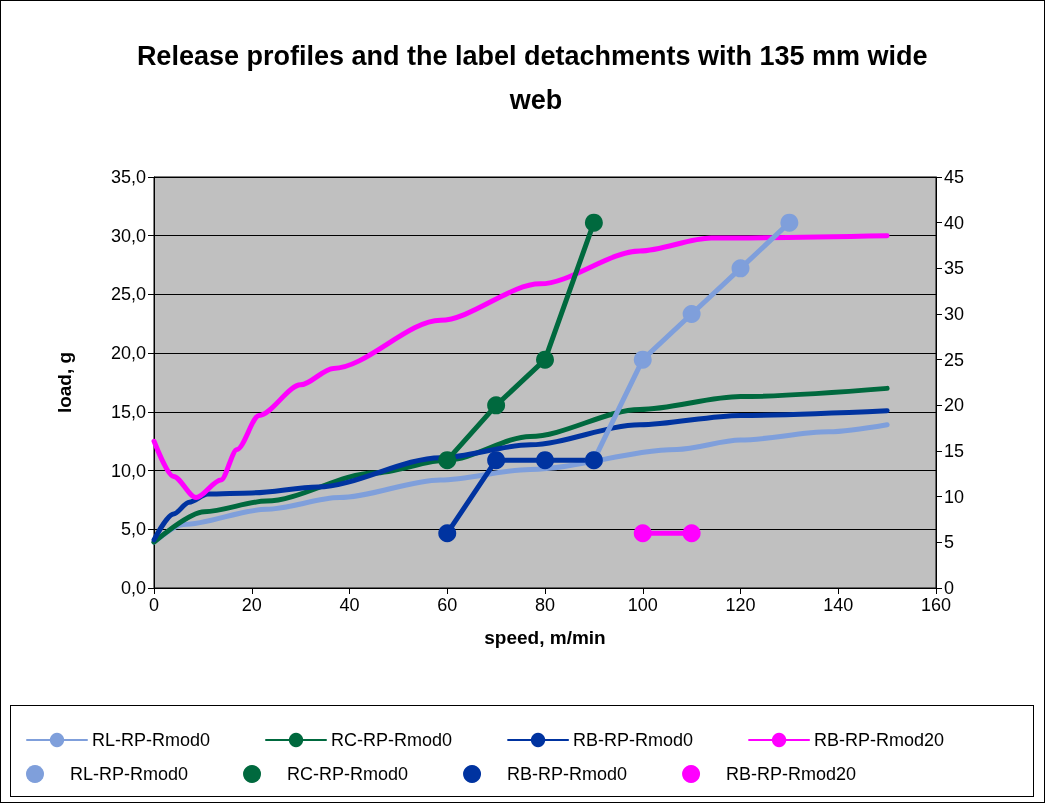 The image size is (1045, 803). Describe the element at coordinates (349, 605) in the screenshot. I see `x-tick-label: 40` at that location.